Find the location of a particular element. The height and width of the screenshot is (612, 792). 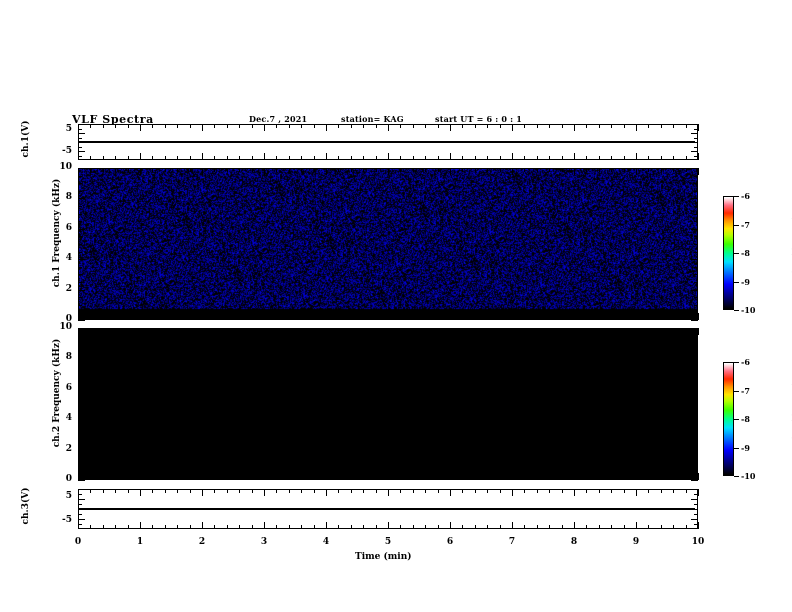

ch3-ytick-label-0: 5 is located at coordinates (68, 496).